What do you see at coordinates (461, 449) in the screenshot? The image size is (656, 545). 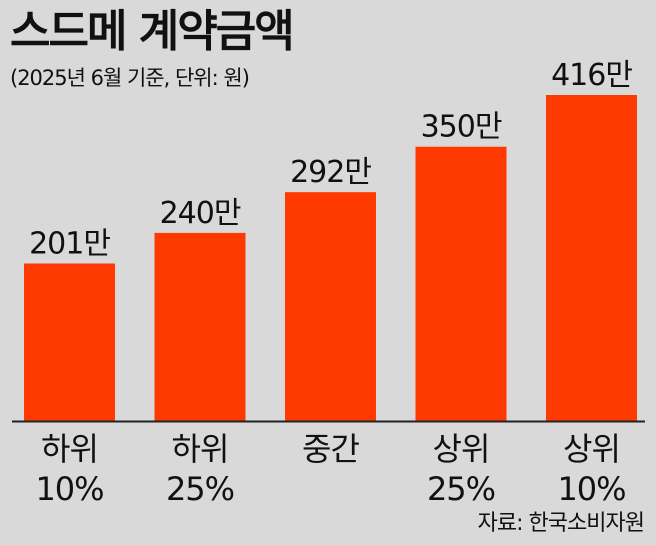 I see `category-label-4: 상위` at bounding box center [461, 449].